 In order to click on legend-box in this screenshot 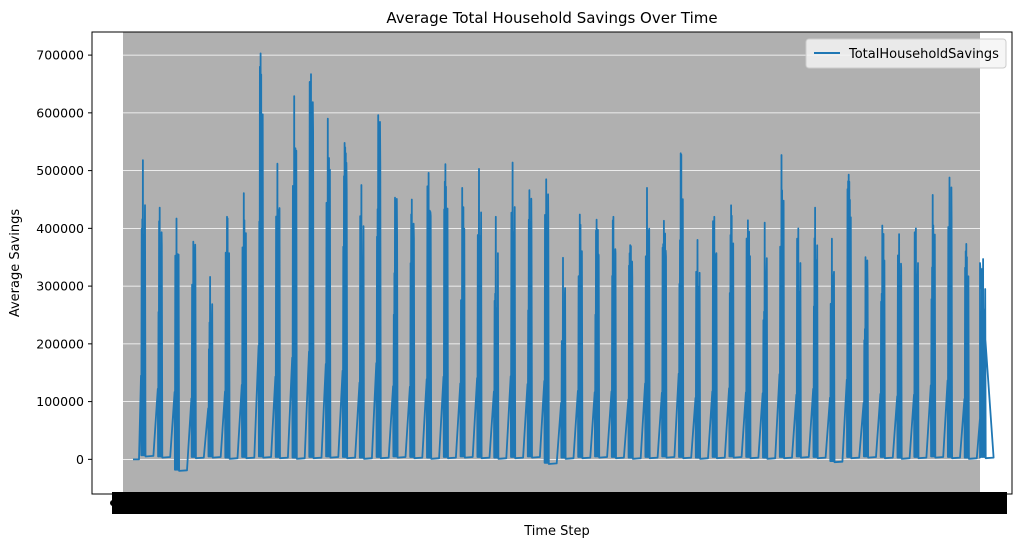, I will do `click(906, 53)`.